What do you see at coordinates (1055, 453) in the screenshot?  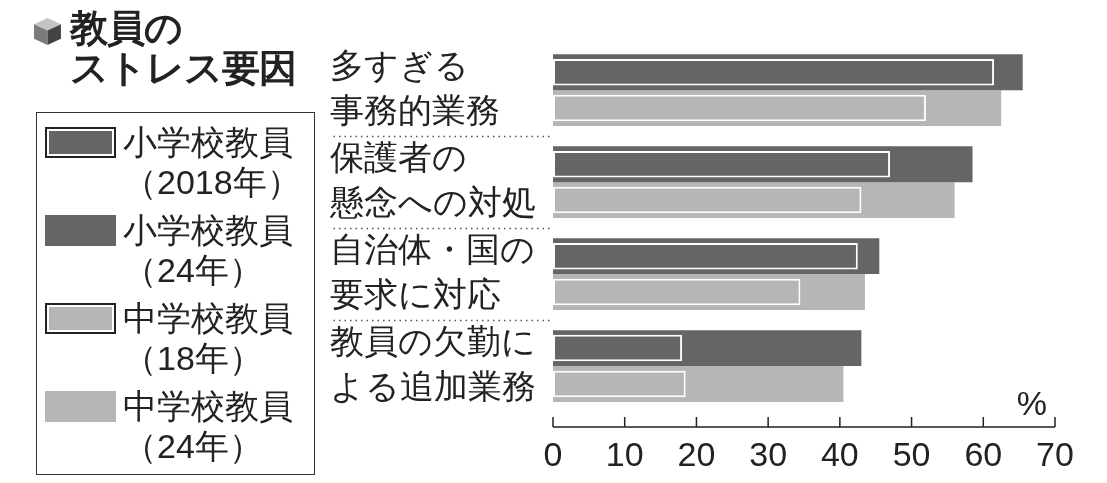 I see `x-tick-label: 70` at bounding box center [1055, 453].